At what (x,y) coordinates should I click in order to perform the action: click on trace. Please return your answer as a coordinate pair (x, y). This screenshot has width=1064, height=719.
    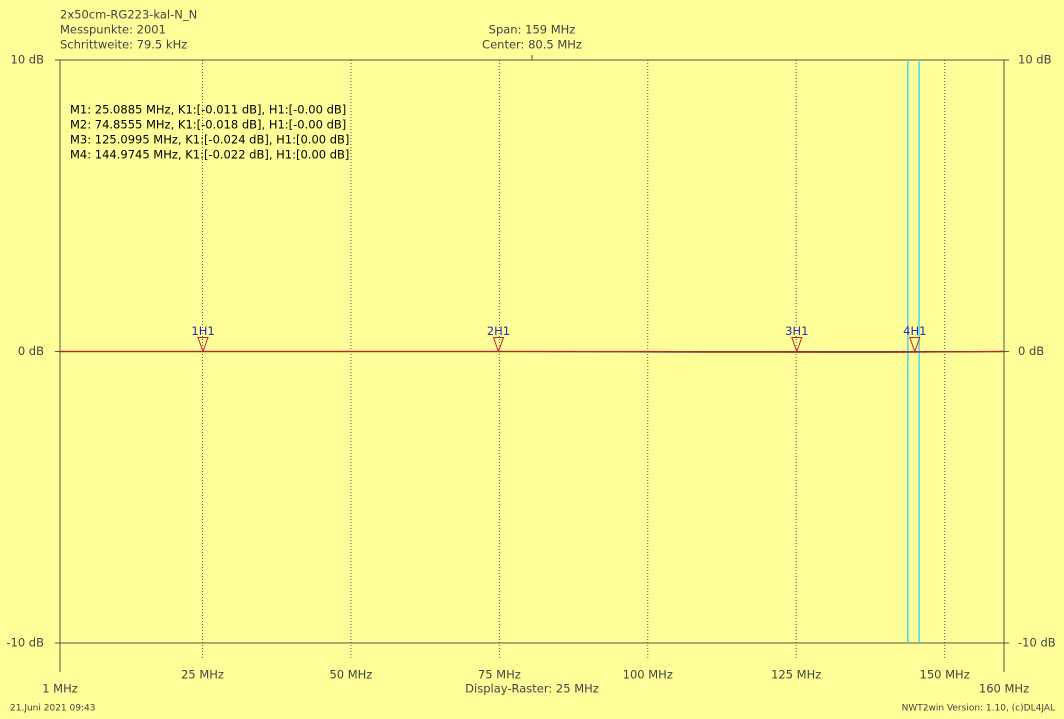
    Looking at the image, I should click on (532, 351).